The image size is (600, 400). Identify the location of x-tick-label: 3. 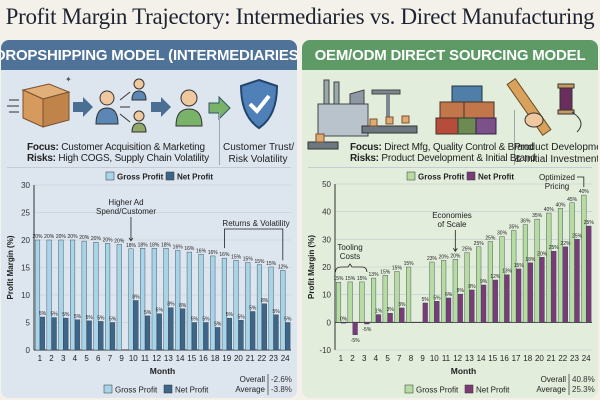
(364, 358).